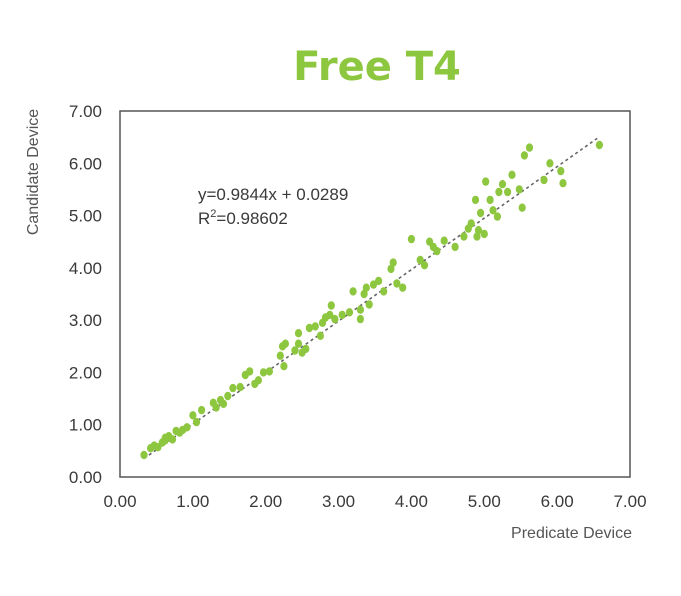 The image size is (681, 596). What do you see at coordinates (273, 194) in the screenshot?
I see `trendline-equation: y=0.9844x + 0.0289` at bounding box center [273, 194].